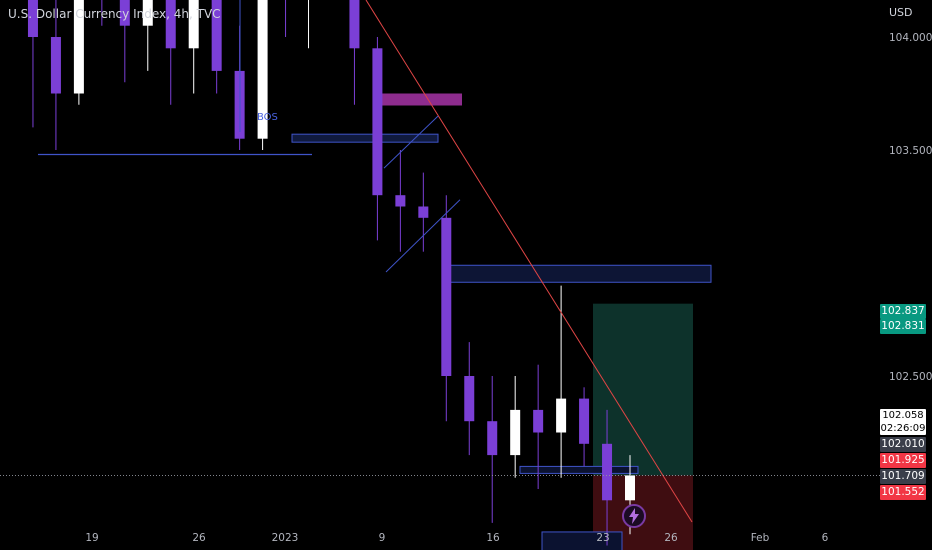  Describe the element at coordinates (114, 14) in the screenshot. I see `chart-title: U.S. Dollar Currency Index, 4h, TVC` at that location.